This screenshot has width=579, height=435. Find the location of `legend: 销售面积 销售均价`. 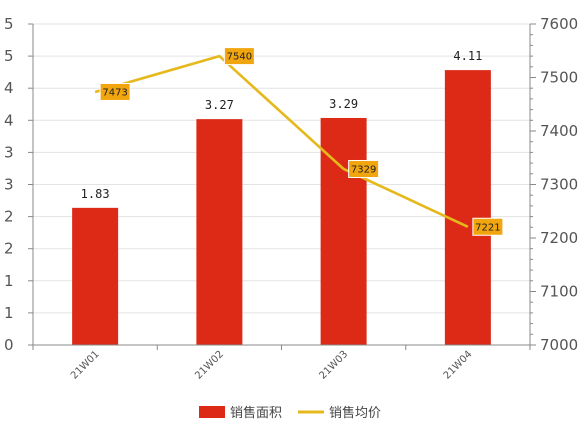

legend: 销售面积 销售均价 is located at coordinates (290, 413).